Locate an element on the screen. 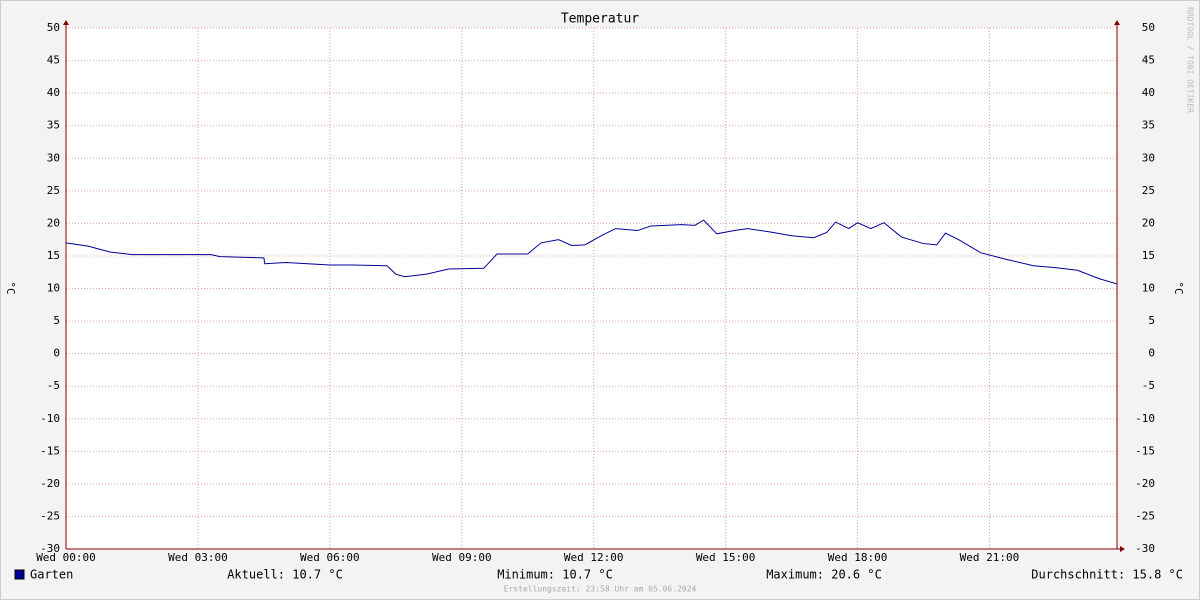  y-tick-label-right: 20 is located at coordinates (1148, 222).